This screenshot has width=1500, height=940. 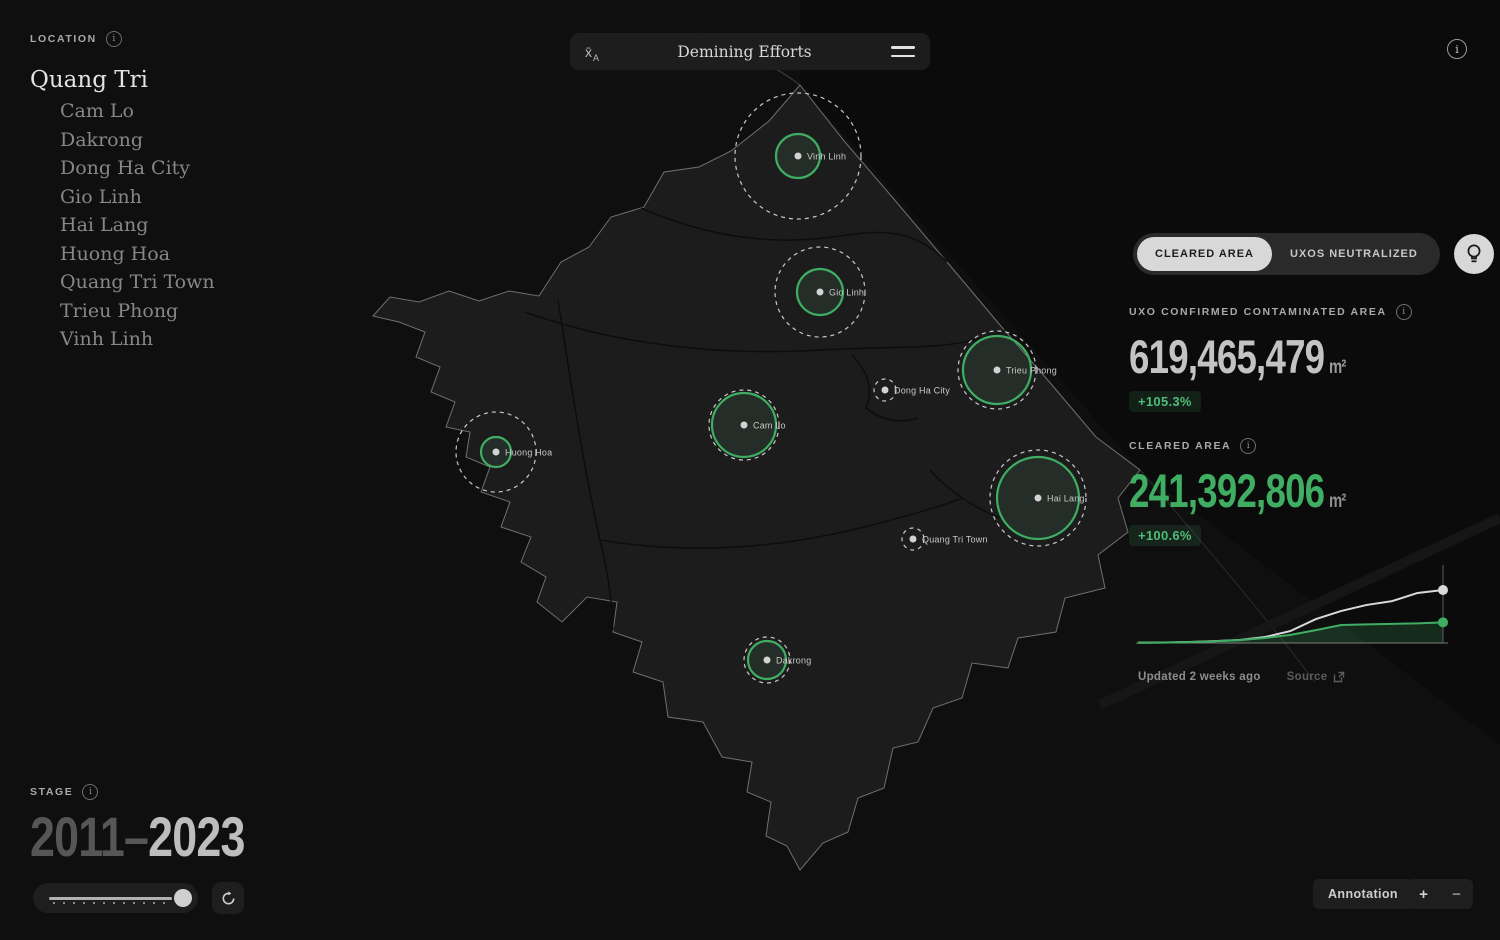 What do you see at coordinates (826, 157) in the screenshot?
I see `district-bubble-label: Vinh Linh` at bounding box center [826, 157].